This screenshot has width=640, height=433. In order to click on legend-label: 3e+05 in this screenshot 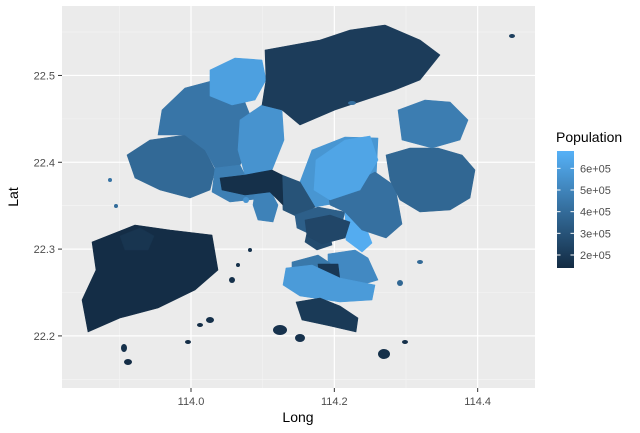, I will do `click(595, 234)`.